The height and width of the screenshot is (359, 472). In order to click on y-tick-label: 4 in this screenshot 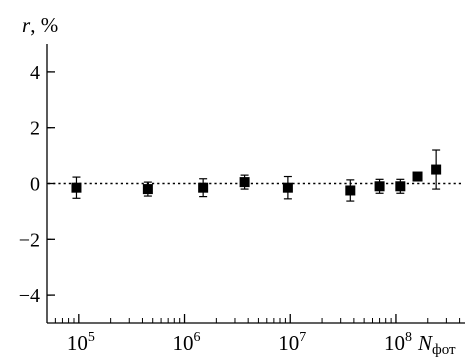, I will do `click(35, 73)`.